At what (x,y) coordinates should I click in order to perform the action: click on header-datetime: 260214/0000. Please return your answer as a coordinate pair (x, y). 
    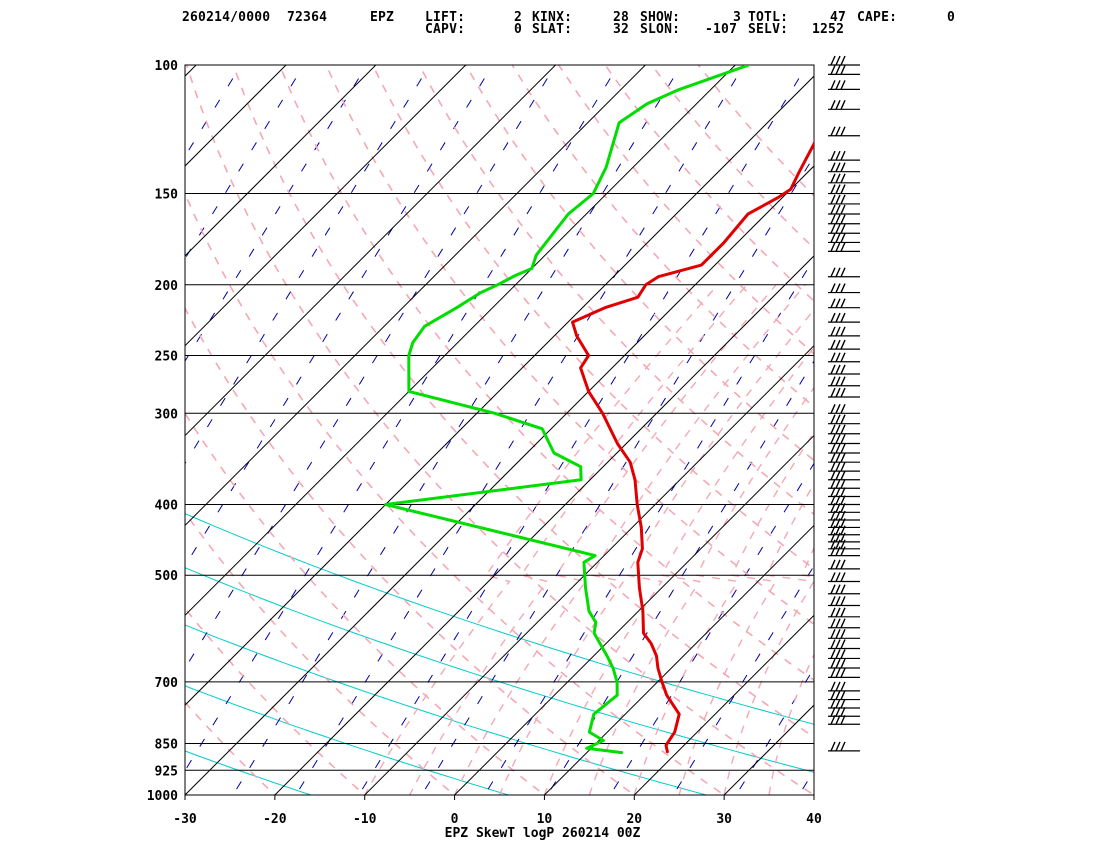
    Looking at the image, I should click on (226, 17).